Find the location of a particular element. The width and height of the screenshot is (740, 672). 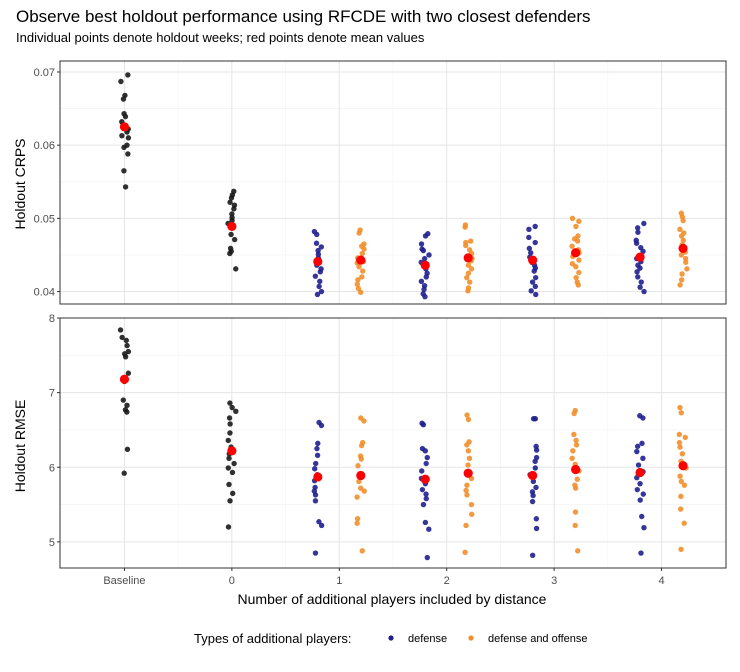

y-axis-title-rmse: Holdout RMSE is located at coordinates (20, 446).